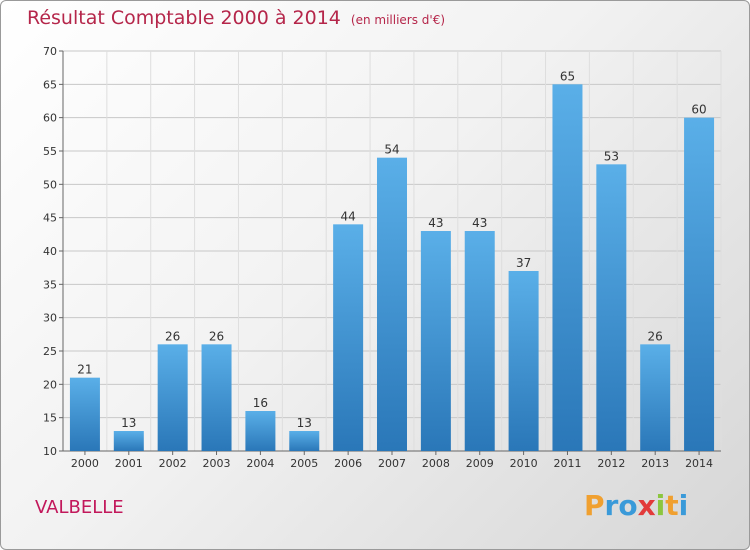  Describe the element at coordinates (50, 51) in the screenshot. I see `y-tick-label: 70` at that location.